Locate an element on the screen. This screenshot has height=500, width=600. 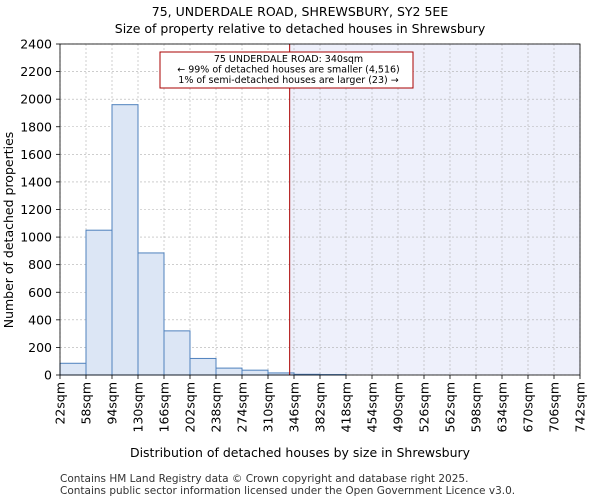
x-tick-label: 58sqm is located at coordinates (86, 403).